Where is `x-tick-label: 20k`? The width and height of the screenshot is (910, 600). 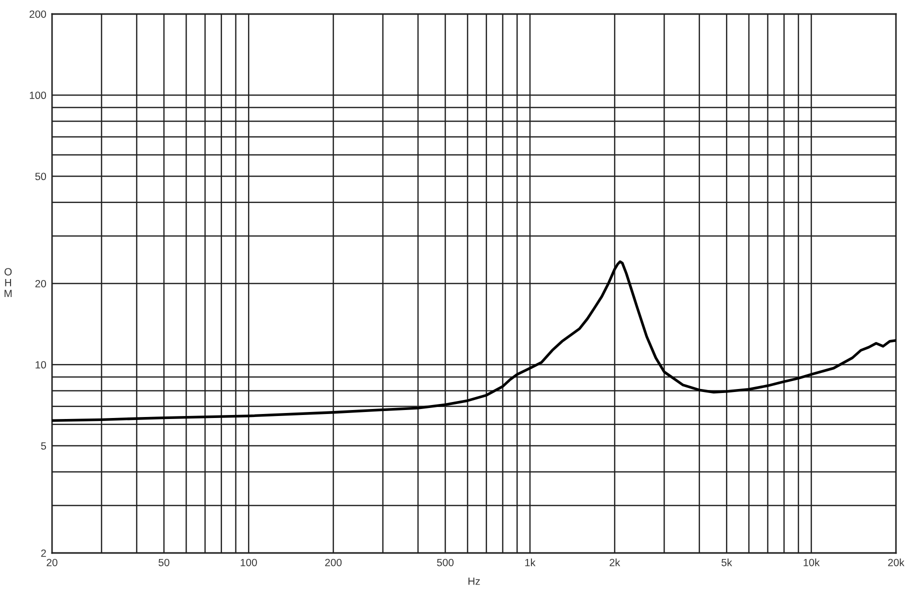 x-tick-label: 20k is located at coordinates (896, 562).